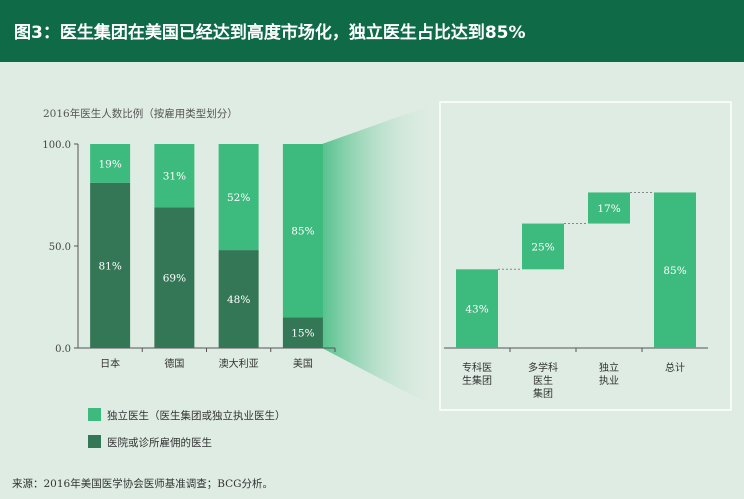  Describe the element at coordinates (543, 393) in the screenshot. I see `x-category-label: 集团` at that location.